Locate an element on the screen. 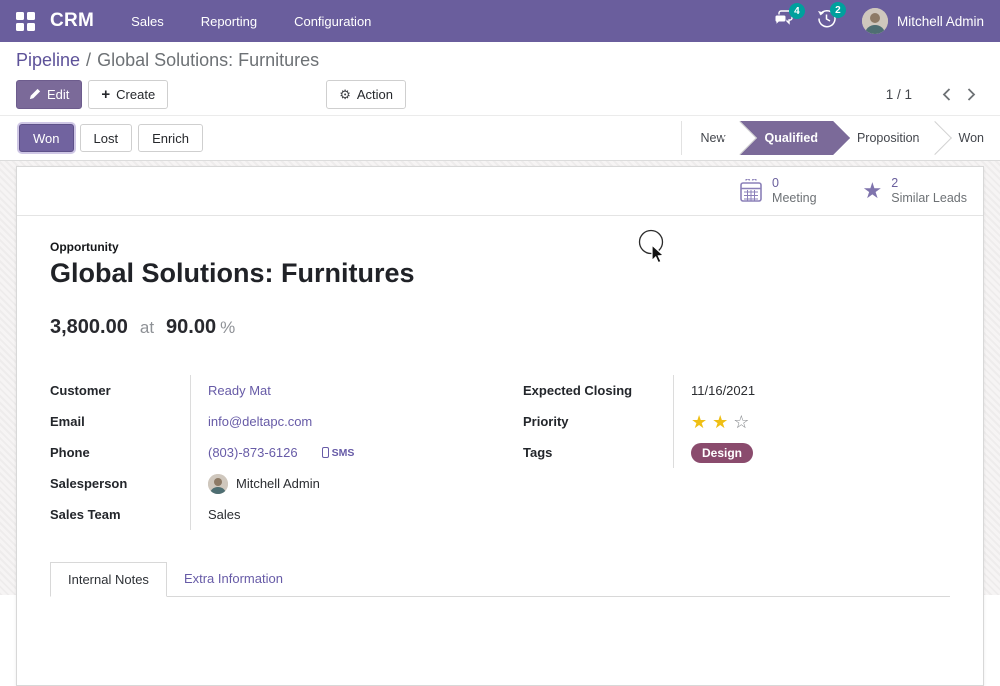  star-empty-icon is located at coordinates (741, 422).